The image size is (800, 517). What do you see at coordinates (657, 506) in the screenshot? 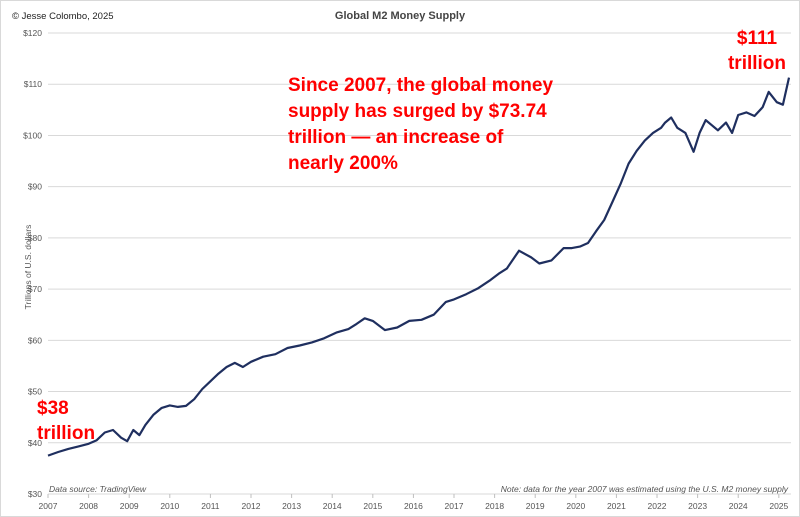
I see `x-tick-label: 2022` at bounding box center [657, 506].